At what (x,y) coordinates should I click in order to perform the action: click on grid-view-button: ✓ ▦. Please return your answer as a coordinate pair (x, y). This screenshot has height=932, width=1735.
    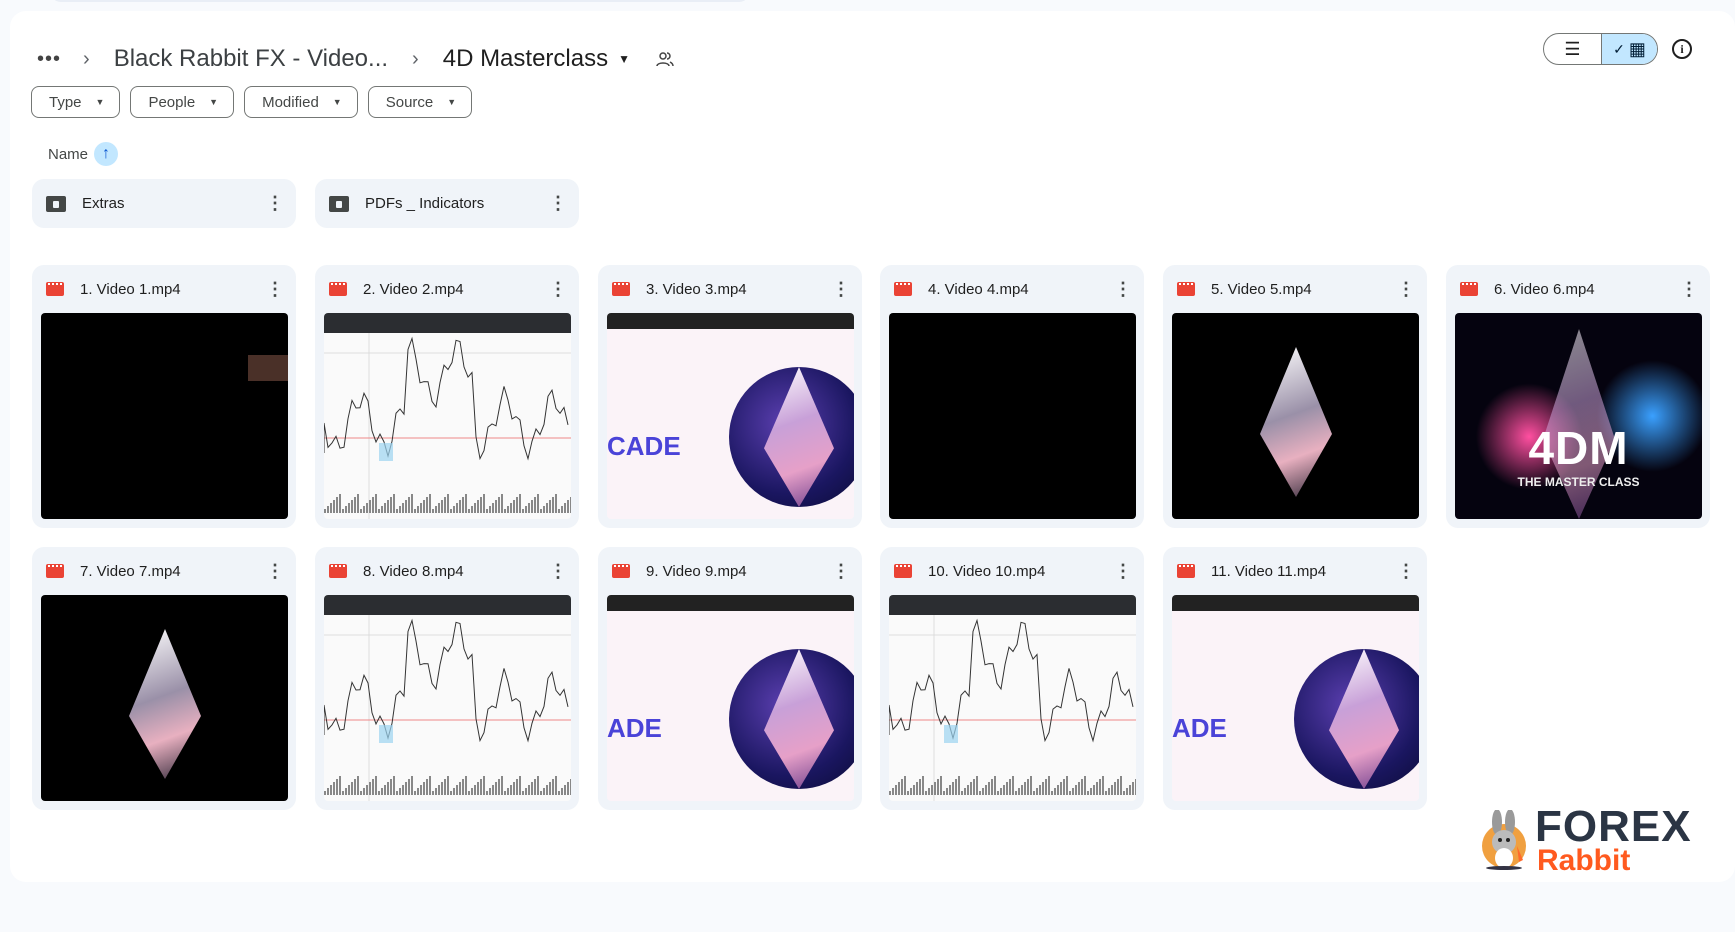
    Looking at the image, I should click on (1629, 49).